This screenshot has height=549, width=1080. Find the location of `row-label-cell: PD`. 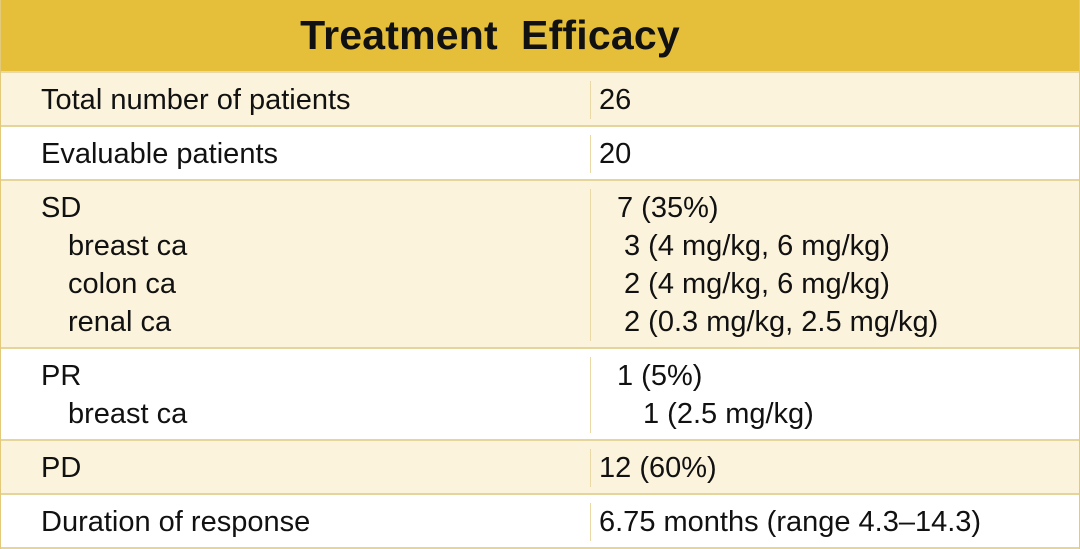

row-label-cell: PD is located at coordinates (296, 468).